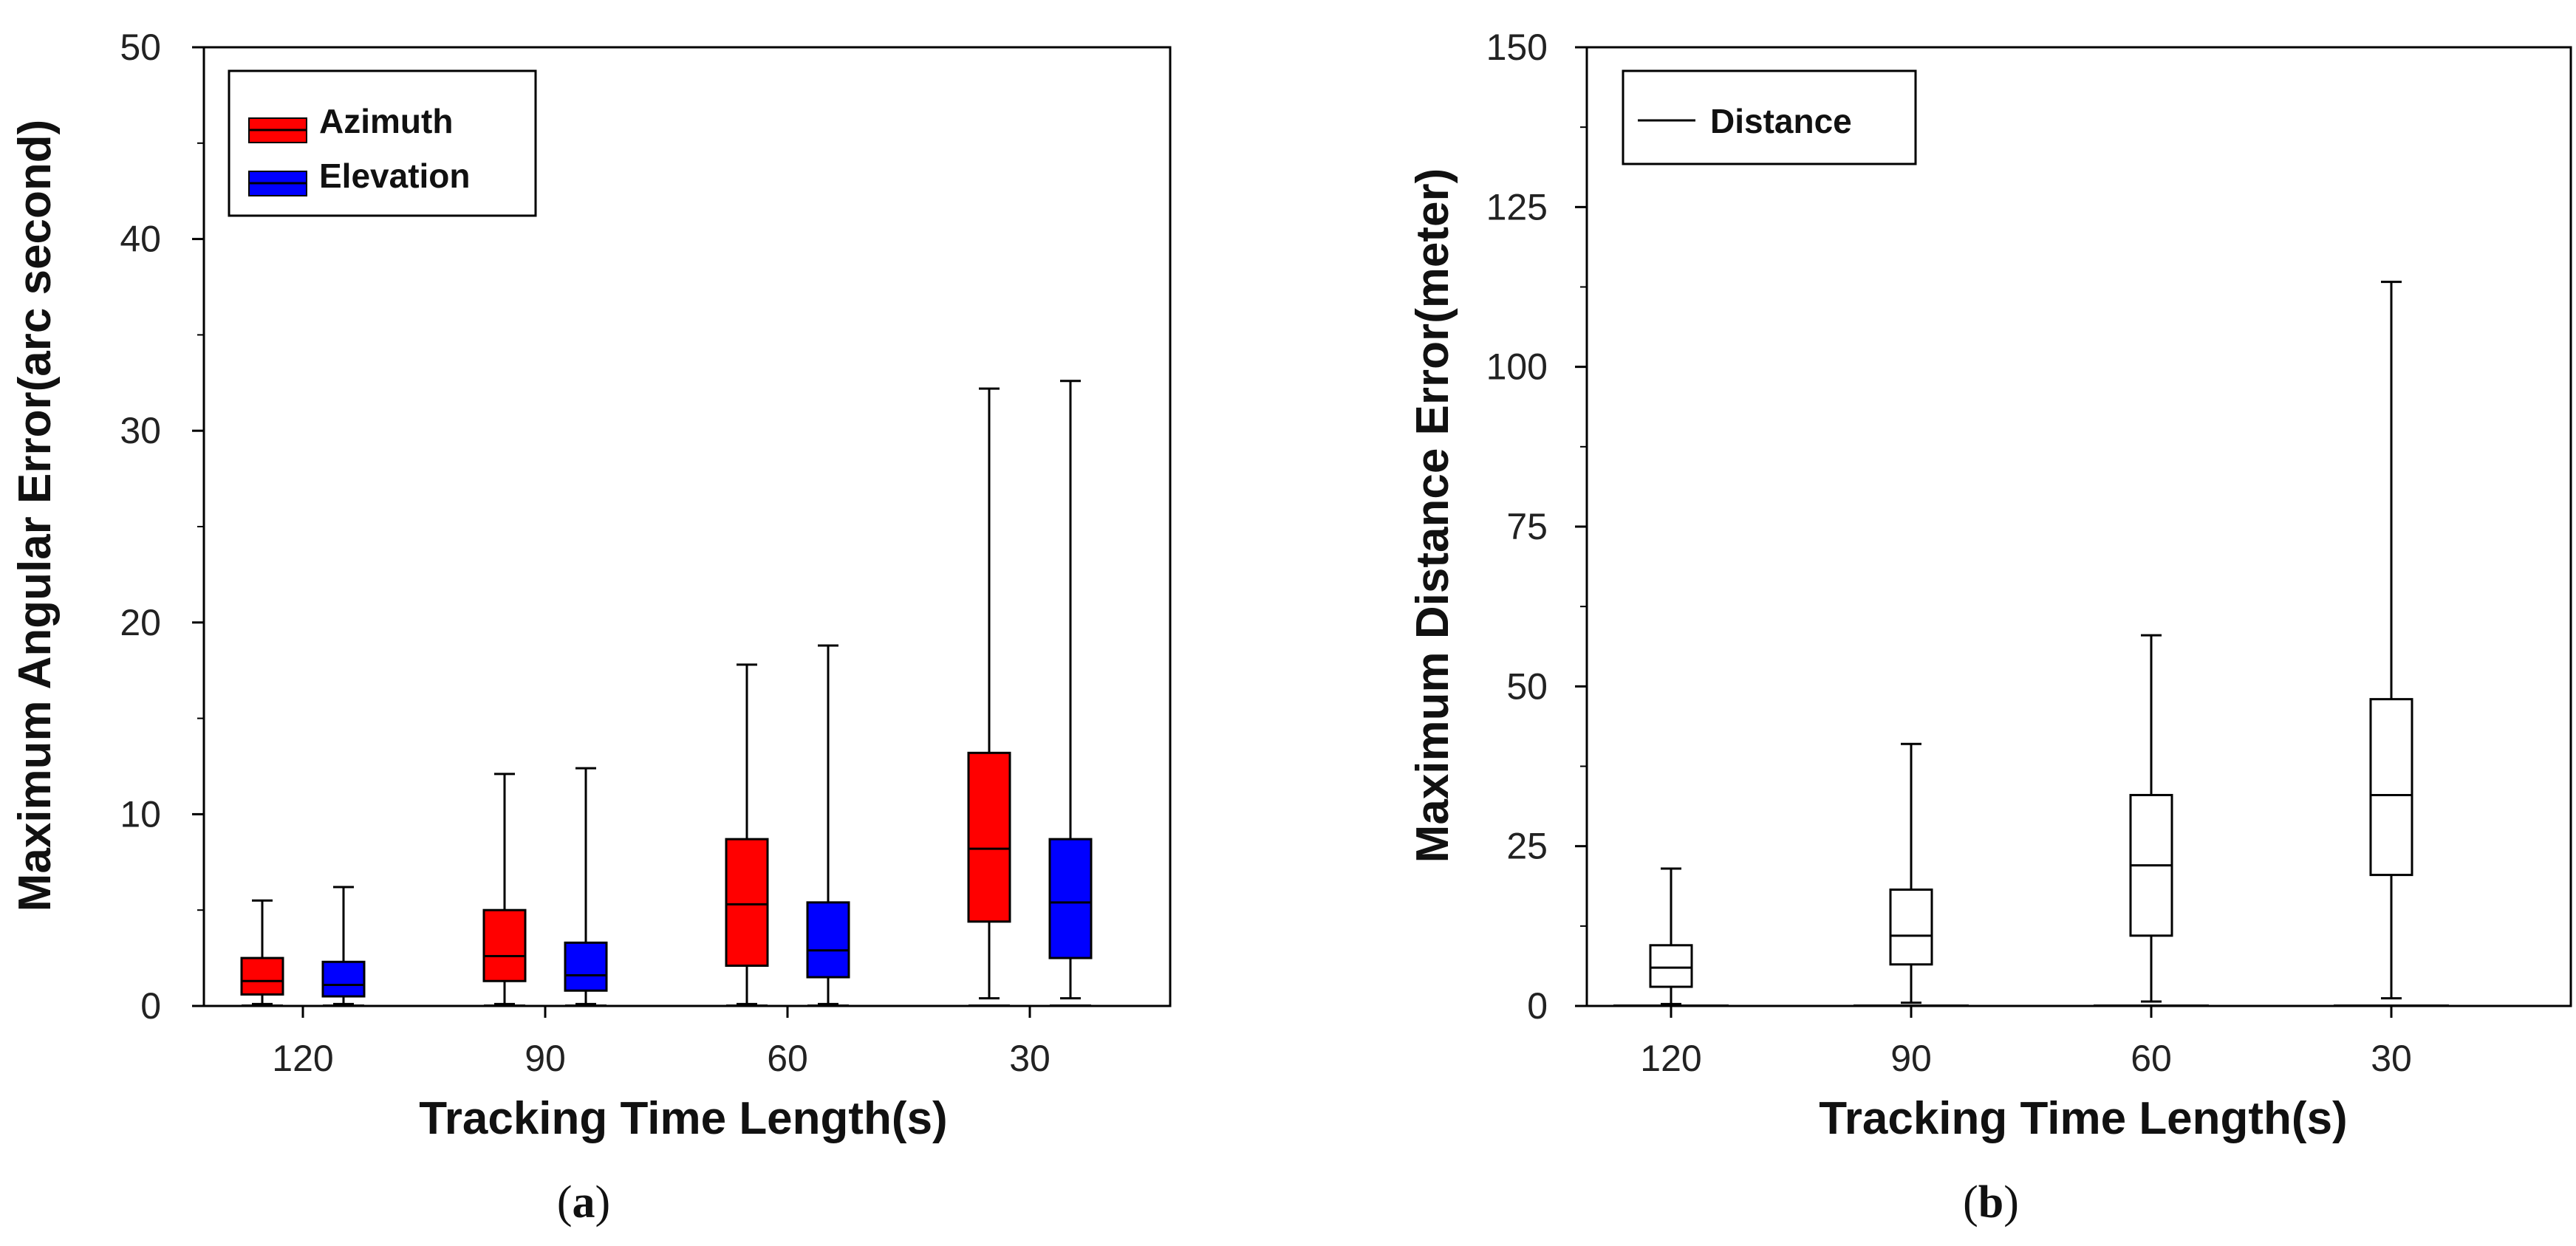  I want to click on y-tick-label: 40, so click(140, 240).